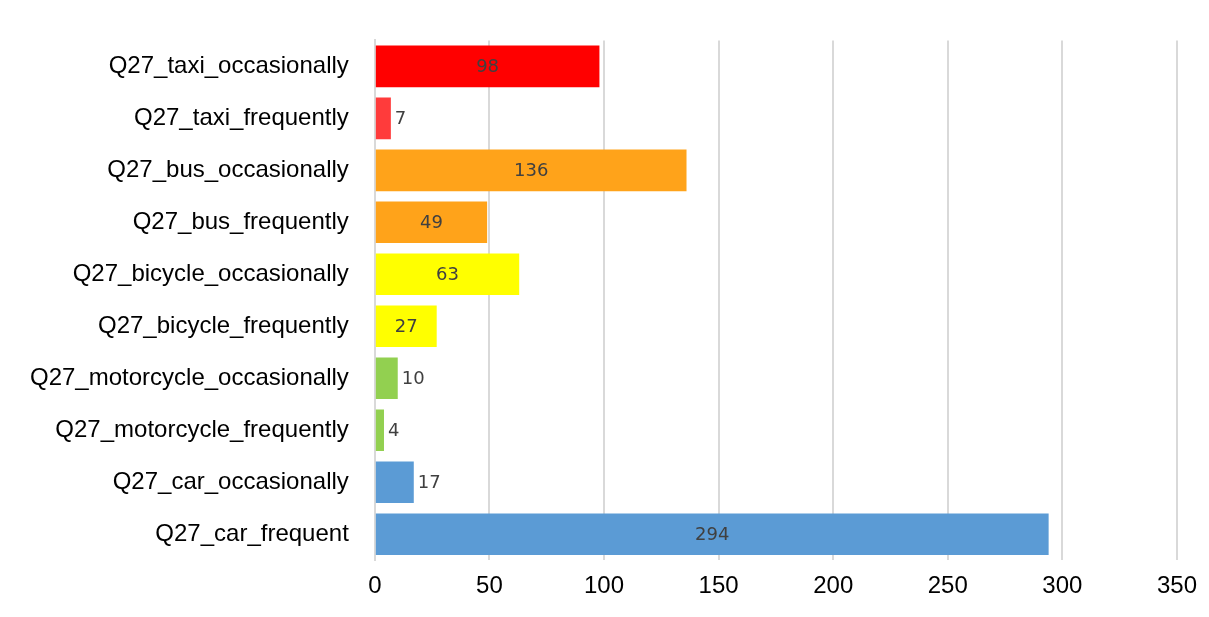 The height and width of the screenshot is (617, 1209). I want to click on data-label: 7, so click(400, 118).